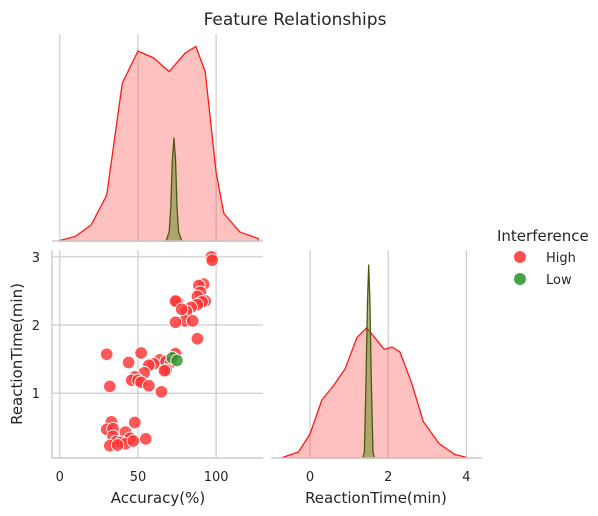 This screenshot has height=516, width=598. Describe the element at coordinates (177, 360) in the screenshot. I see `scatter-point-low` at that location.